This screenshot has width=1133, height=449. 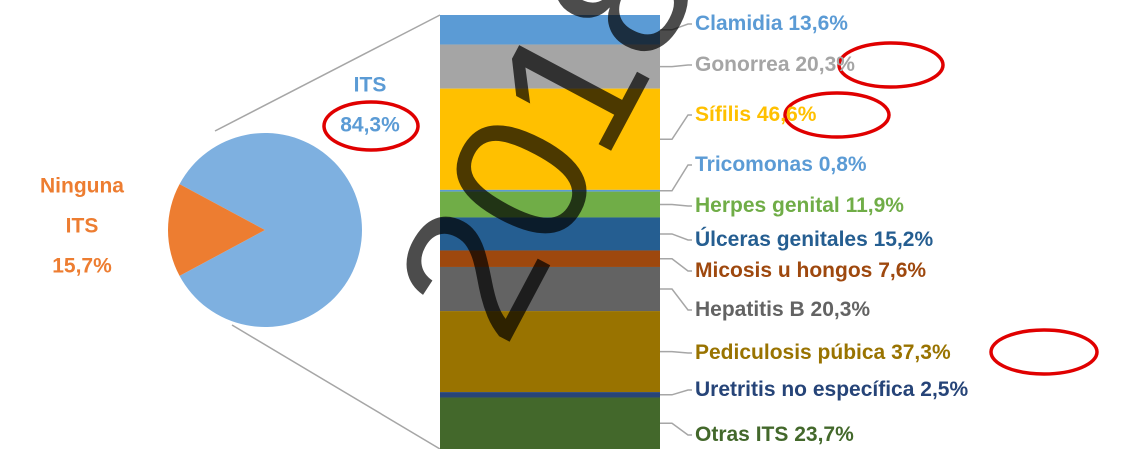 I want to click on value-label: 11,9%, so click(x=875, y=205).